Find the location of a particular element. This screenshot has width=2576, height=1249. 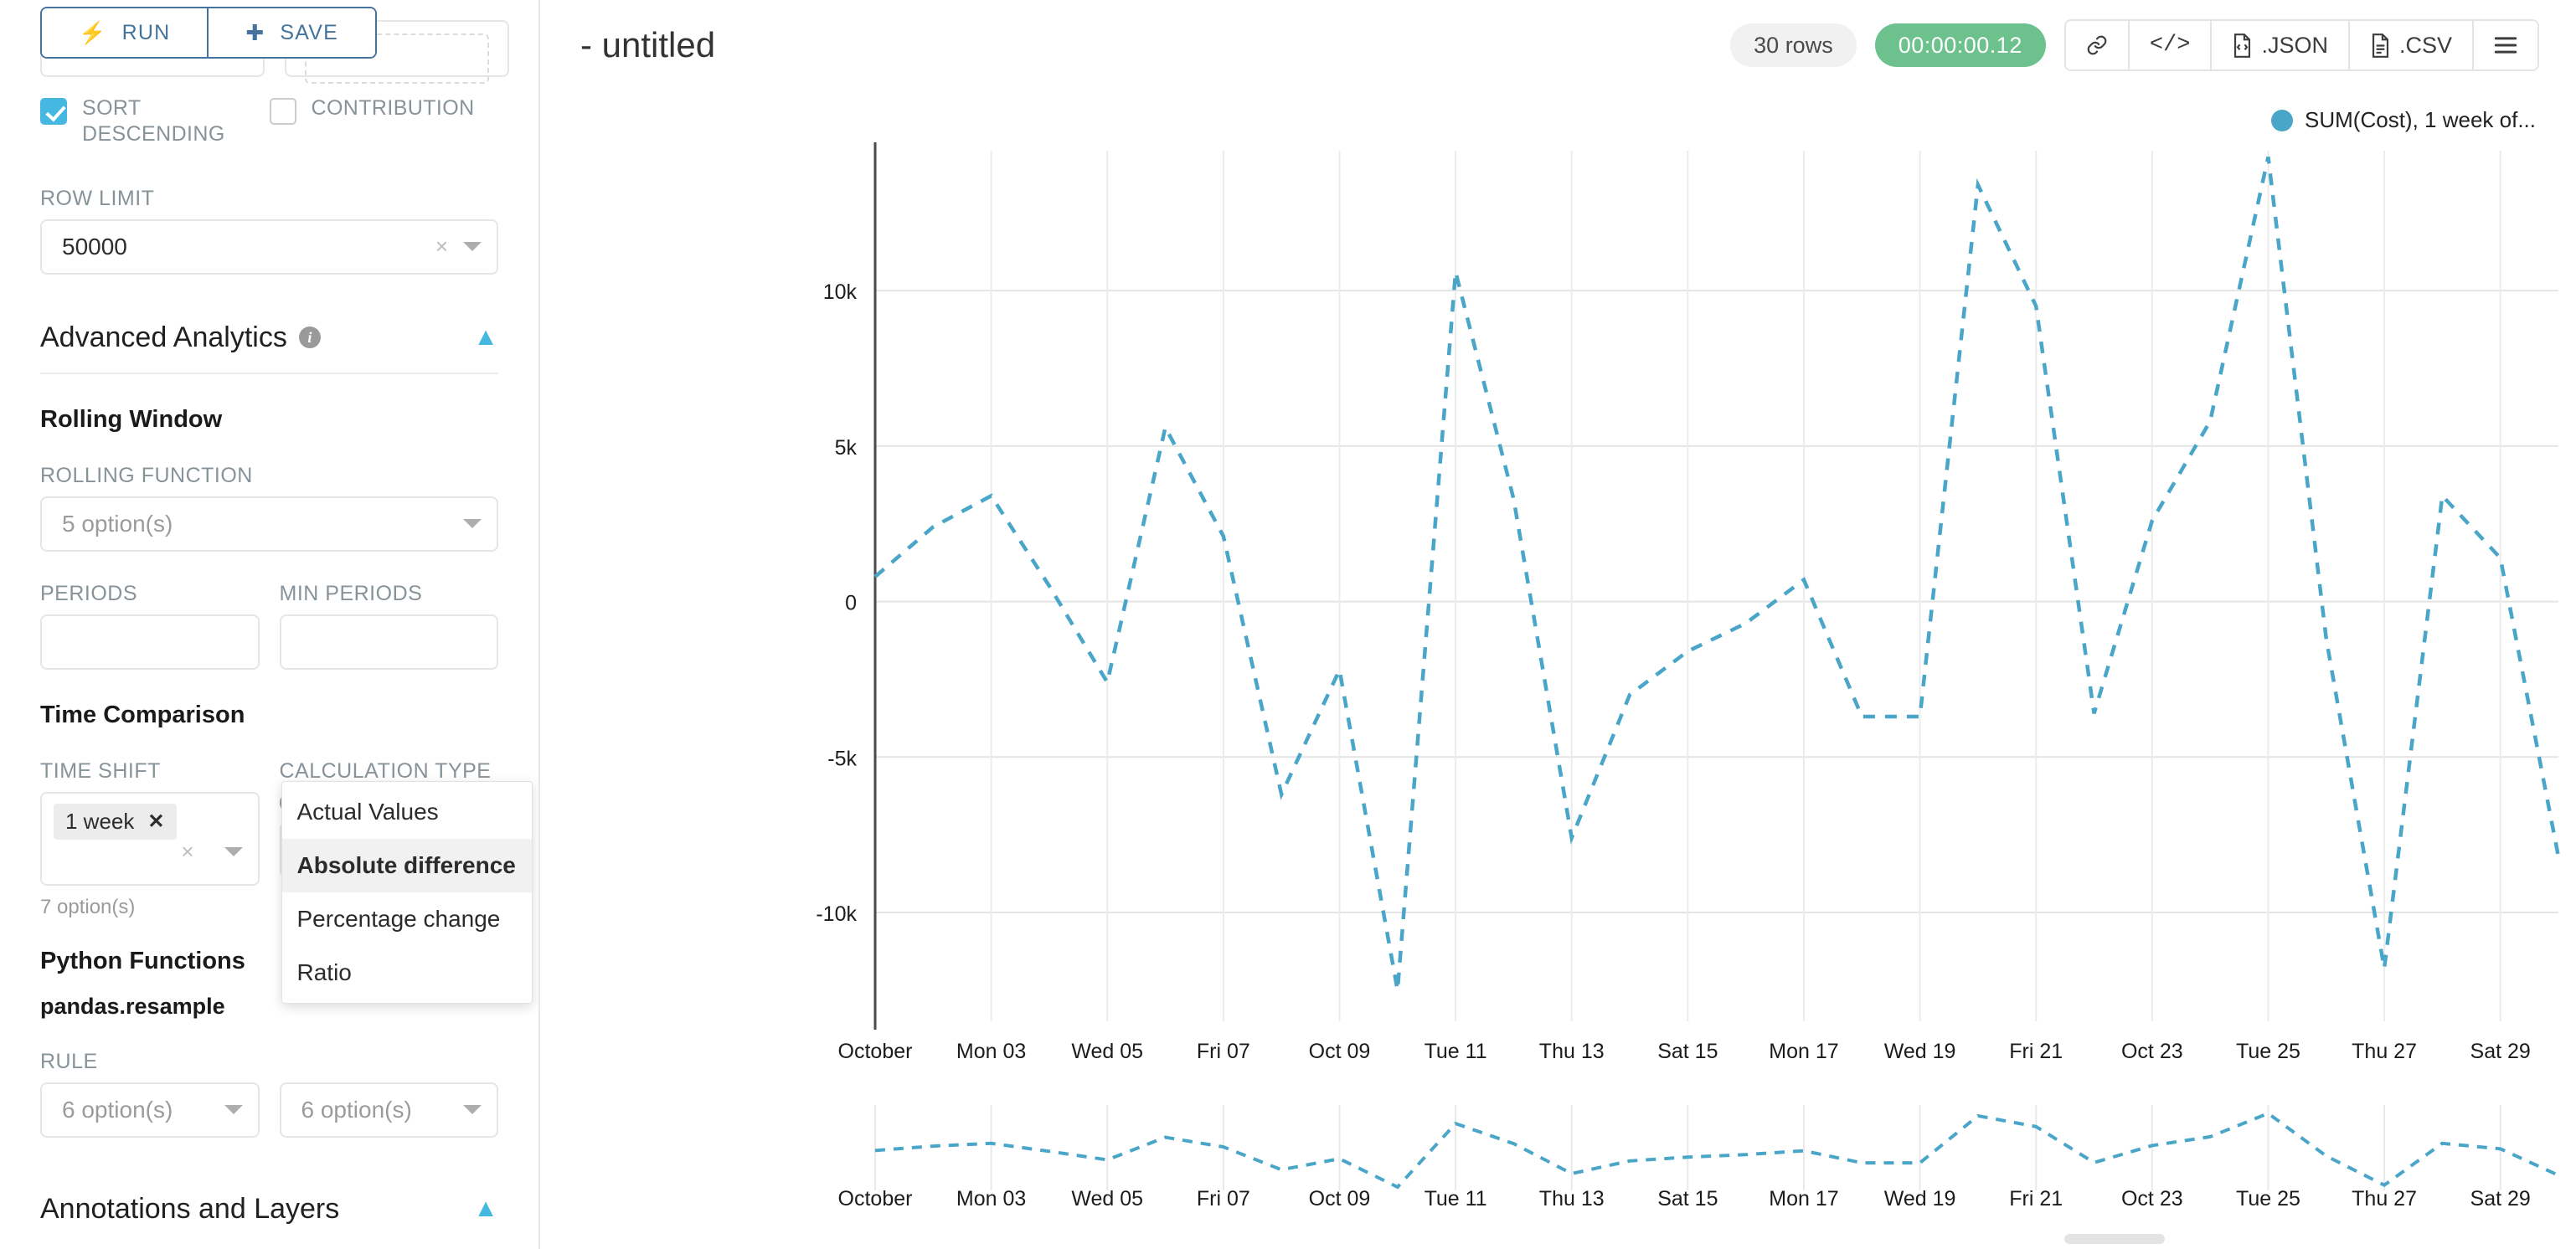

json-file-icon is located at coordinates (2242, 45).